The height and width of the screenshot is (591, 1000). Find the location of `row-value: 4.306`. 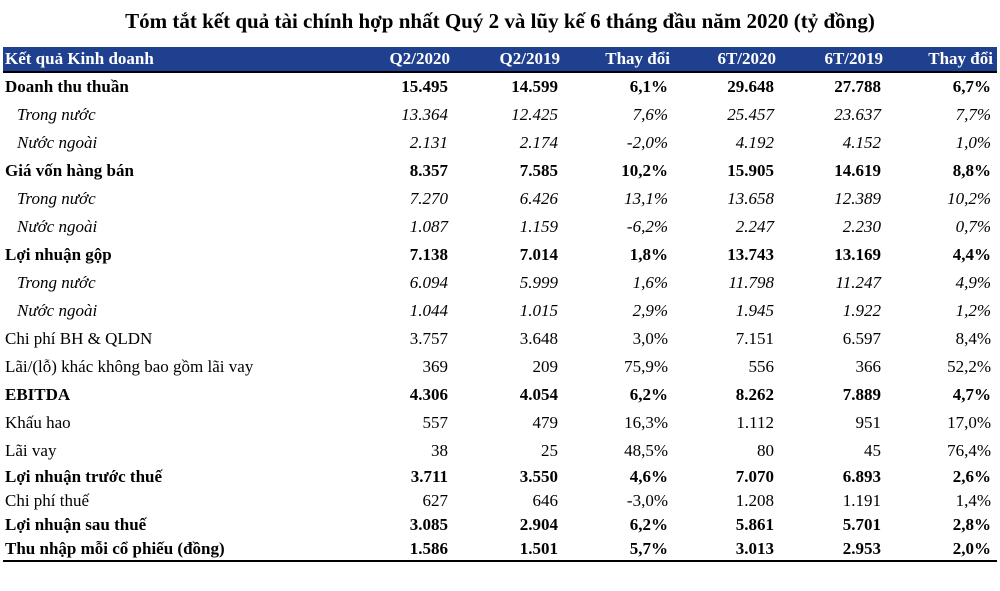

row-value: 4.306 is located at coordinates (428, 394).